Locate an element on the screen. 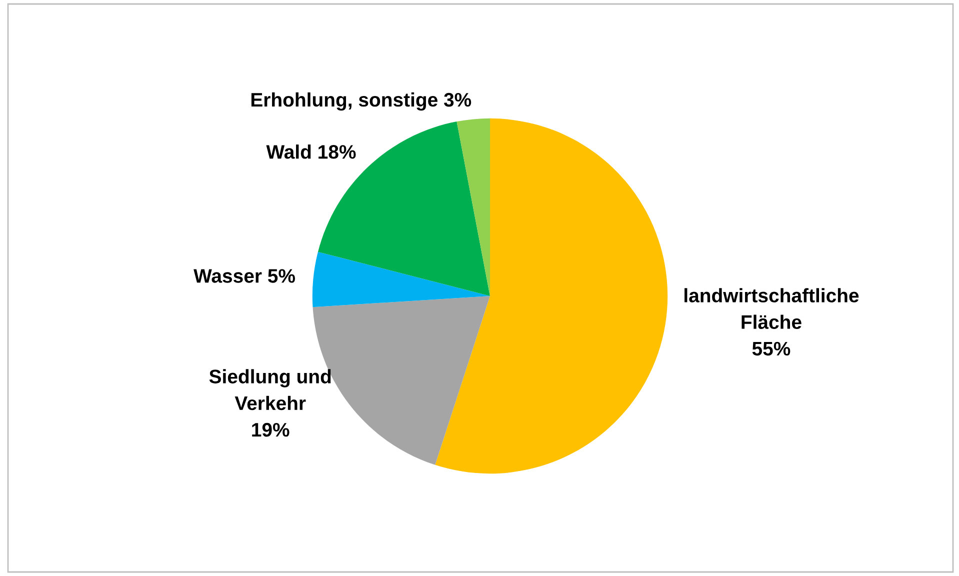  slice-label: Wald 18% is located at coordinates (311, 151).